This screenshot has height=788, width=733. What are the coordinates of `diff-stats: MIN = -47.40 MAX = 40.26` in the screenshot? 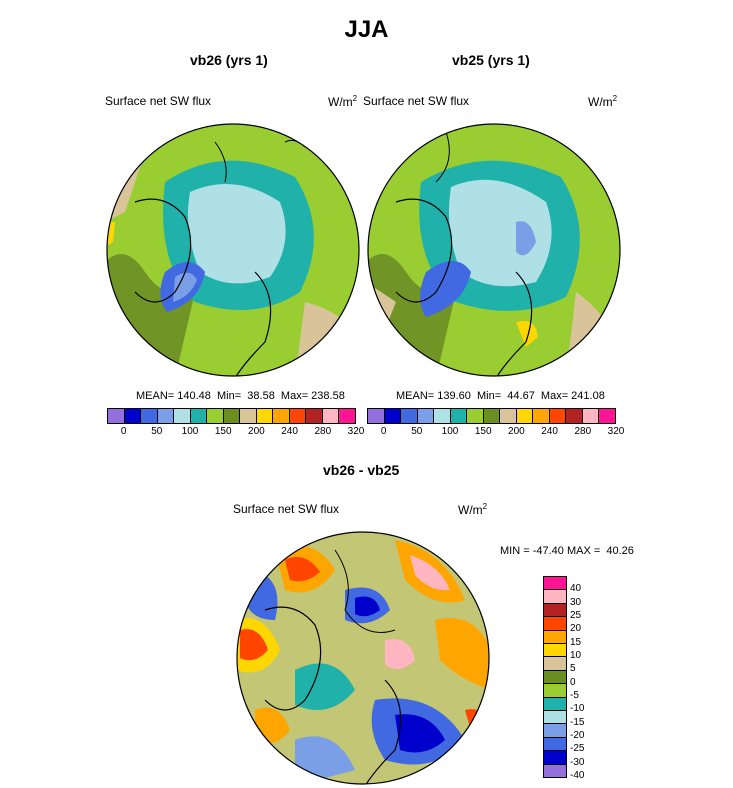 It's located at (567, 551).